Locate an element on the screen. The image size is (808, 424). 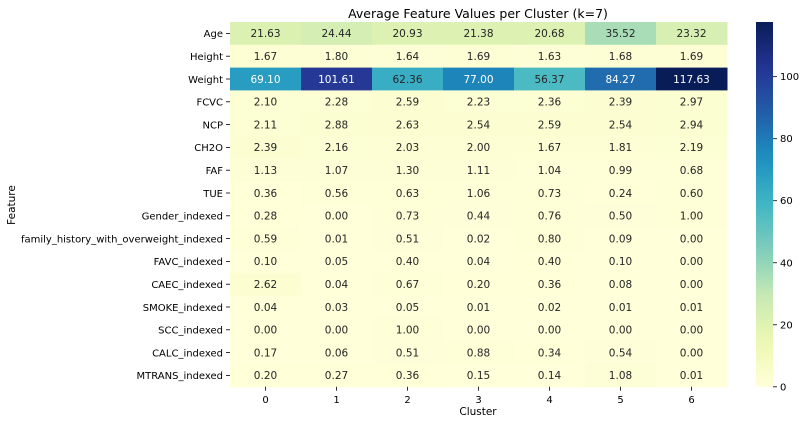
cell-value-label: 23.32 is located at coordinates (691, 34).